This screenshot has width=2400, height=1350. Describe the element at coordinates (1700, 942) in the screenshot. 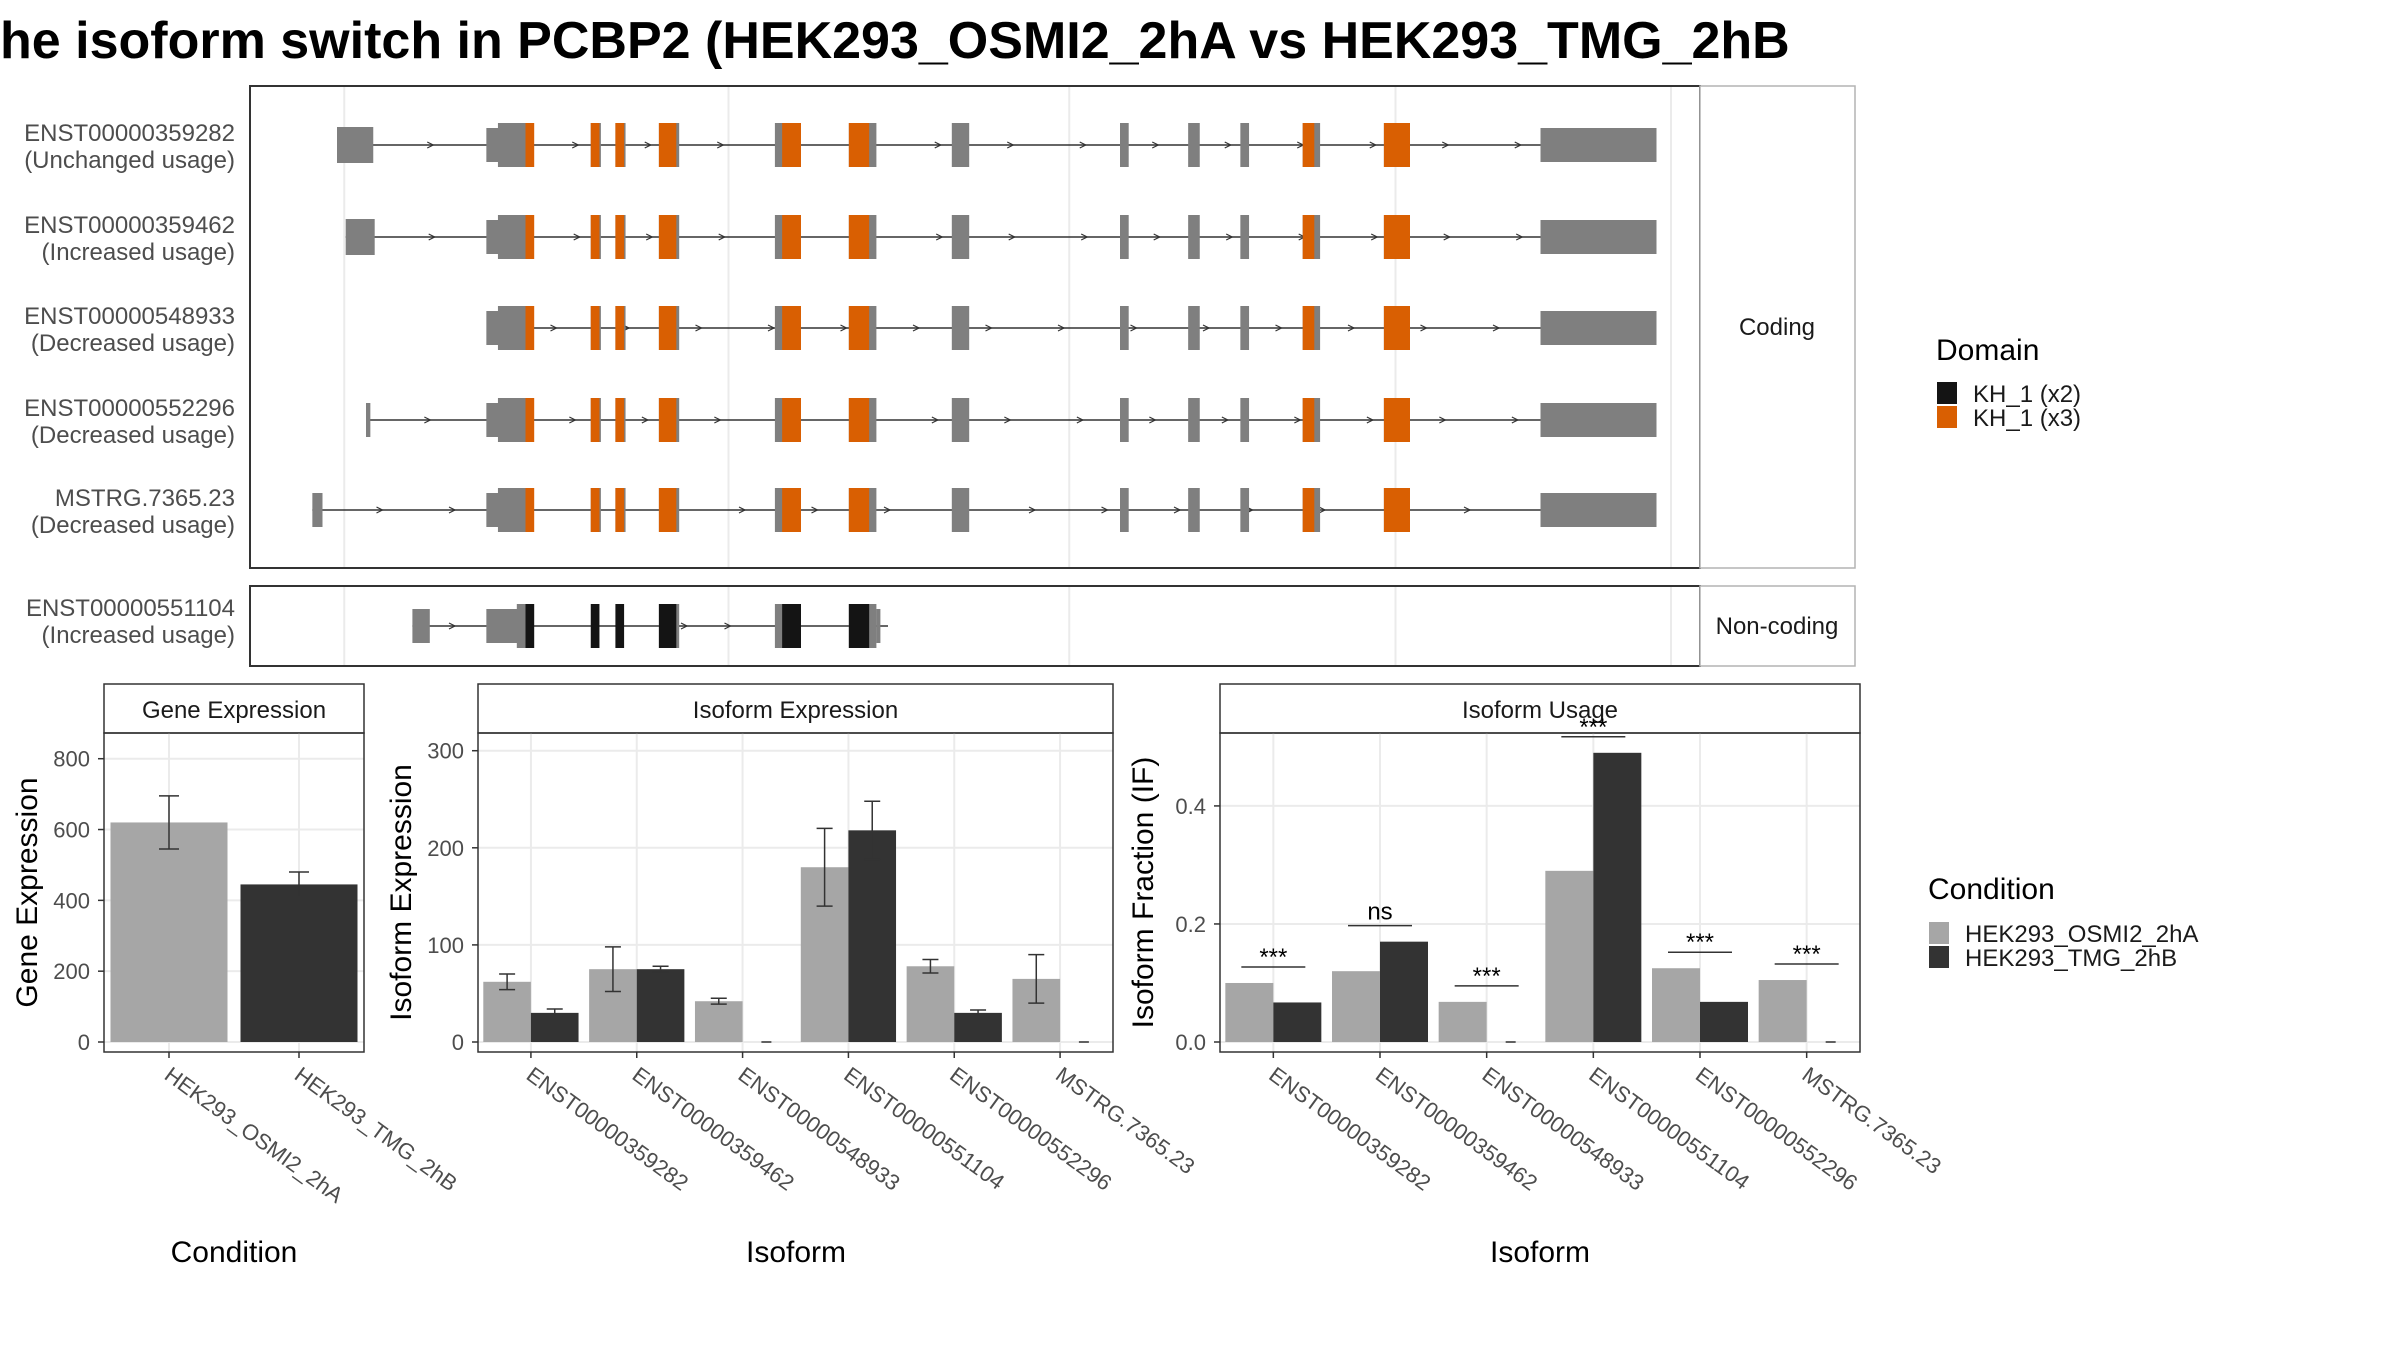

I see `significance-label: ***` at that location.